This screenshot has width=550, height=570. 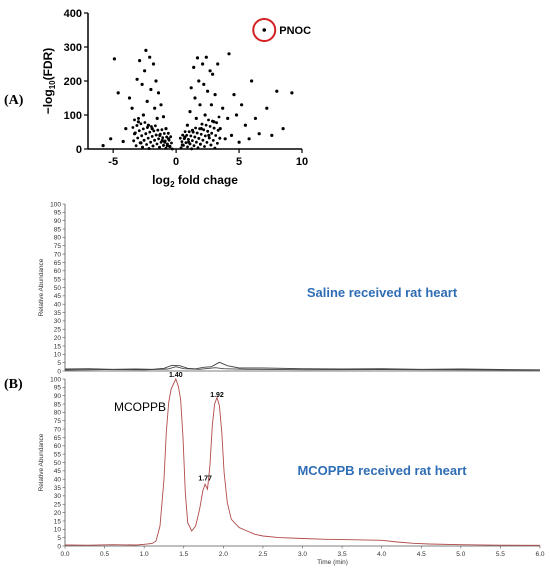 I want to click on chrom-y-tick-label: 0, so click(x=59, y=546).